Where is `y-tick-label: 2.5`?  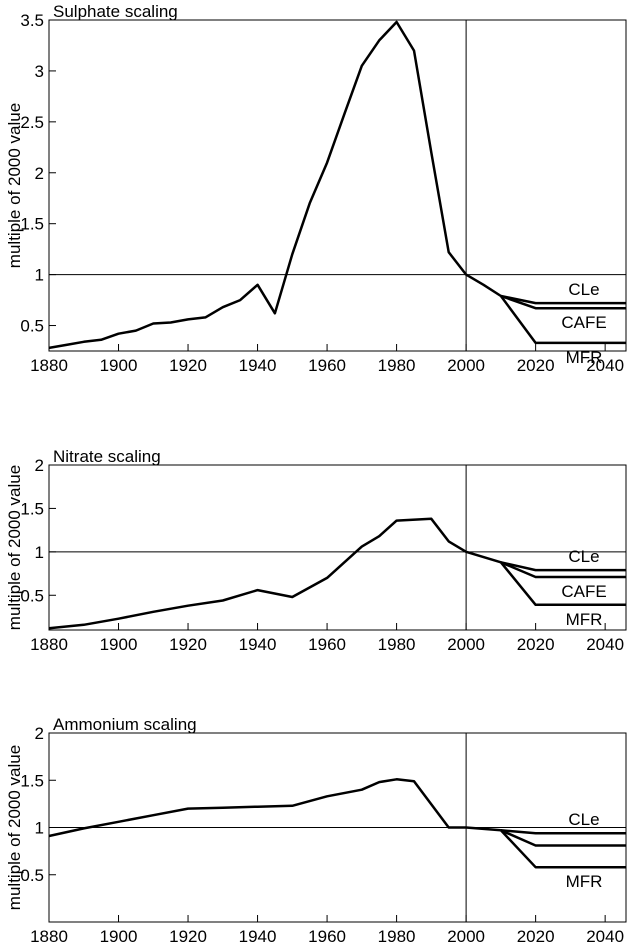 y-tick-label: 2.5 is located at coordinates (32, 122).